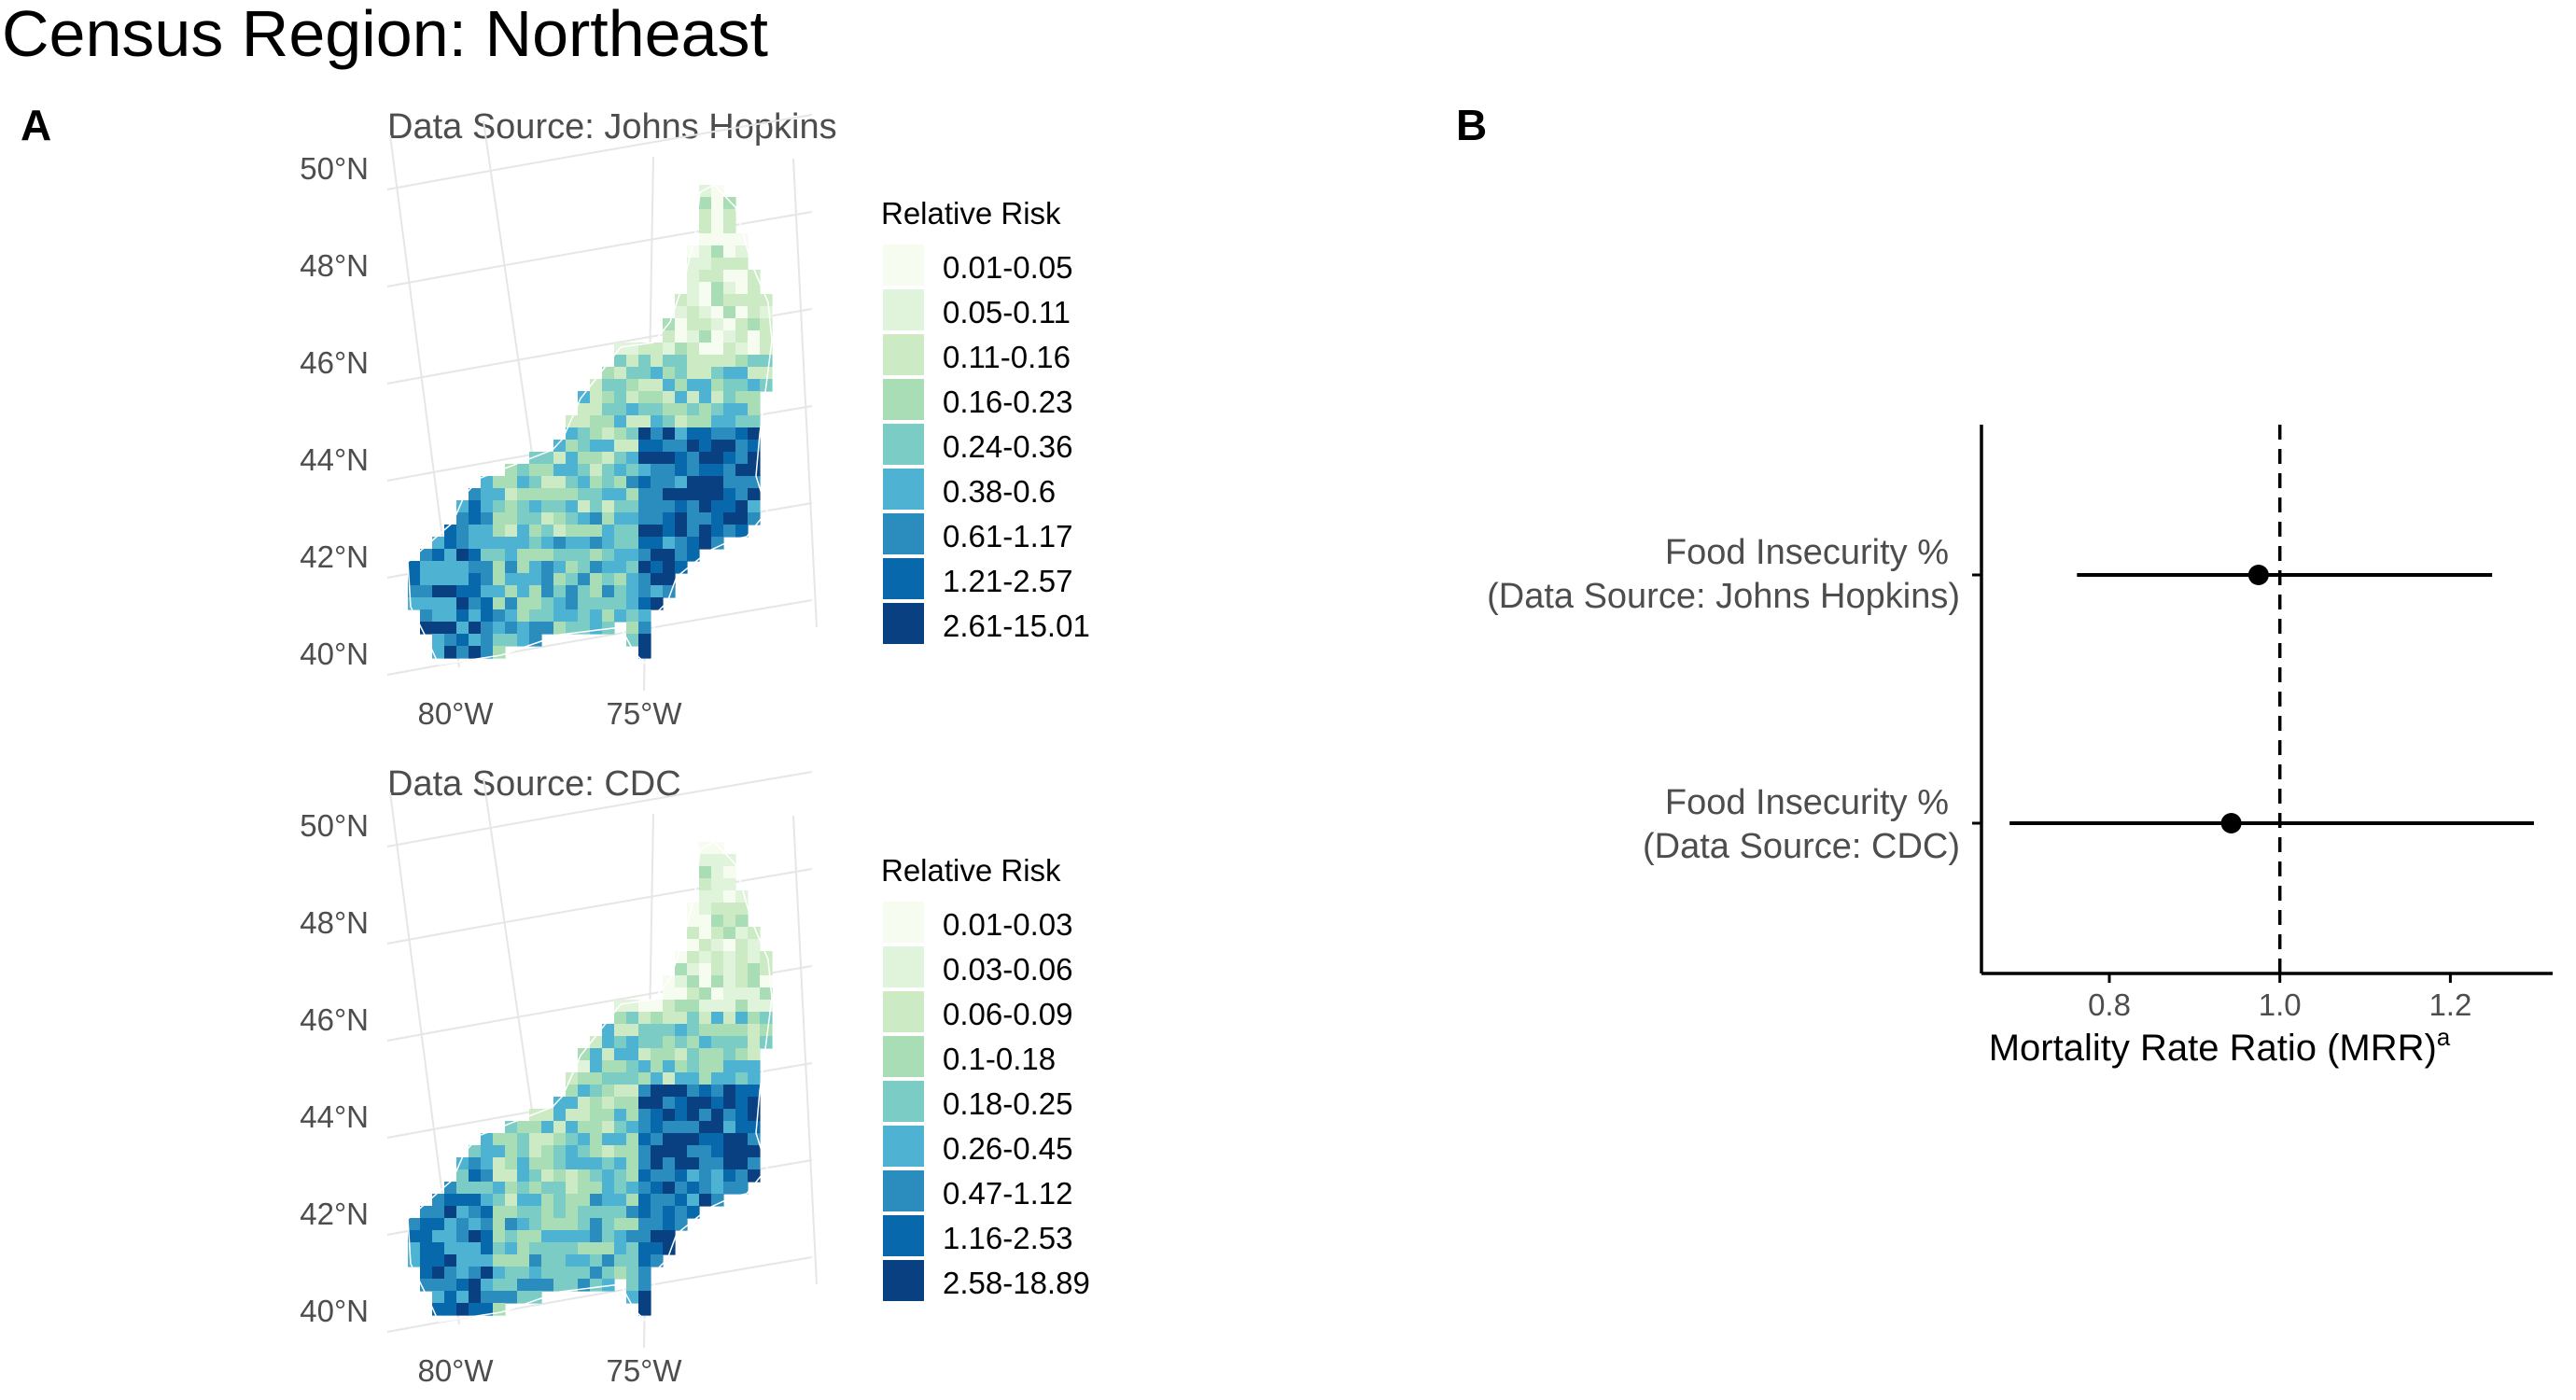  Describe the element at coordinates (1008, 1103) in the screenshot. I see `legend-item-label: 0.18-0.25` at that location.